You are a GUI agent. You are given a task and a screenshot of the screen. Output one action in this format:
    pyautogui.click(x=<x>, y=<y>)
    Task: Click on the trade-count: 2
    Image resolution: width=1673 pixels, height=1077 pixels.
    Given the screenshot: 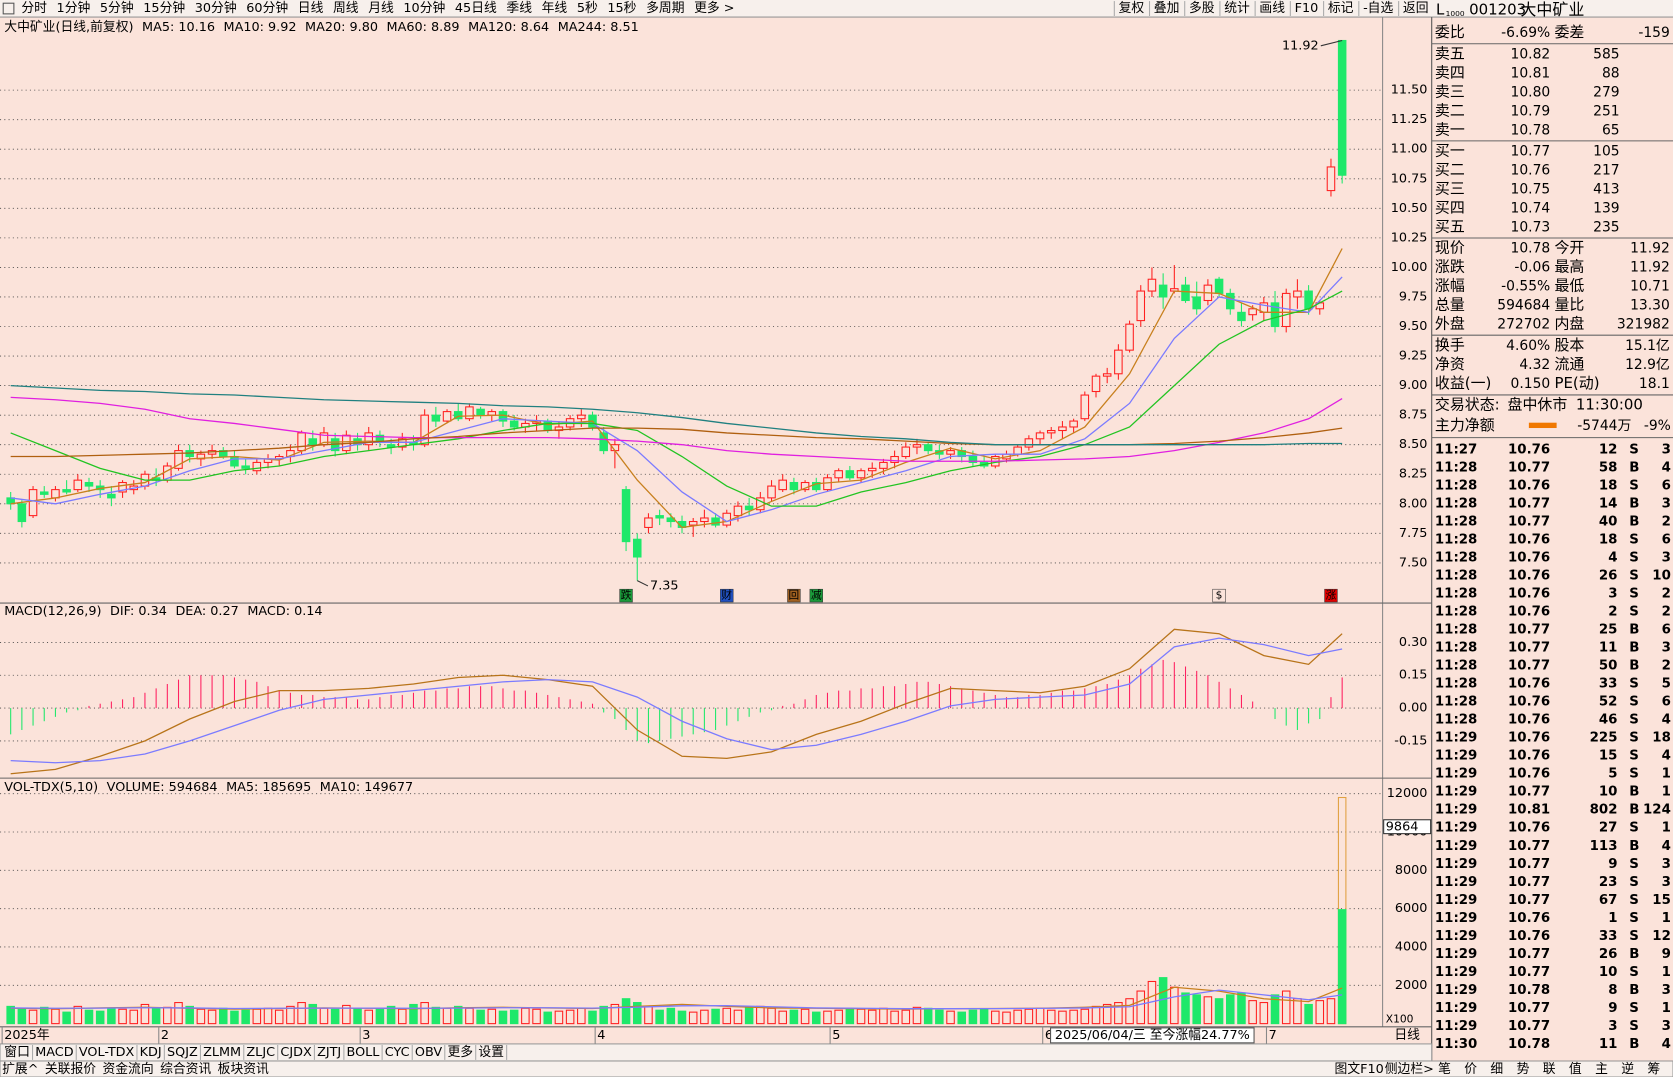 What is the action you would take?
    pyautogui.click(x=1666, y=612)
    